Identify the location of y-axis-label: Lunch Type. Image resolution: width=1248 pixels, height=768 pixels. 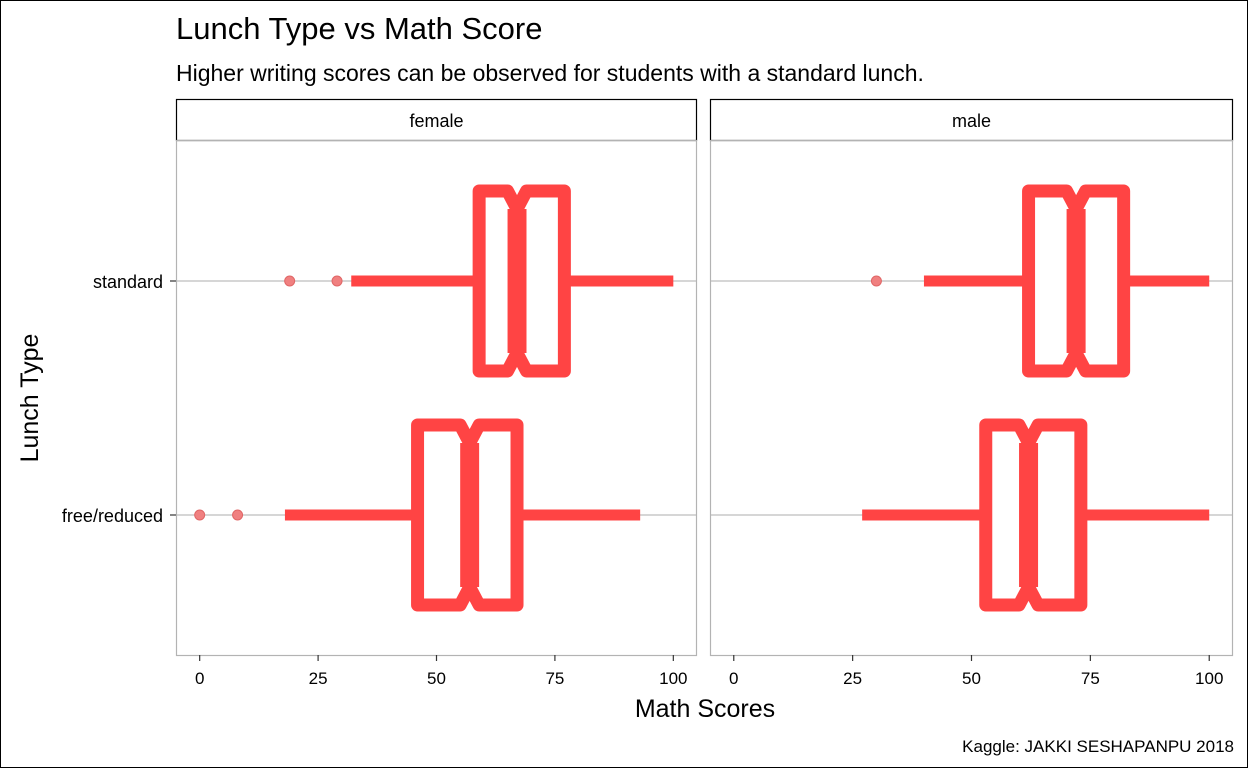
(30, 398).